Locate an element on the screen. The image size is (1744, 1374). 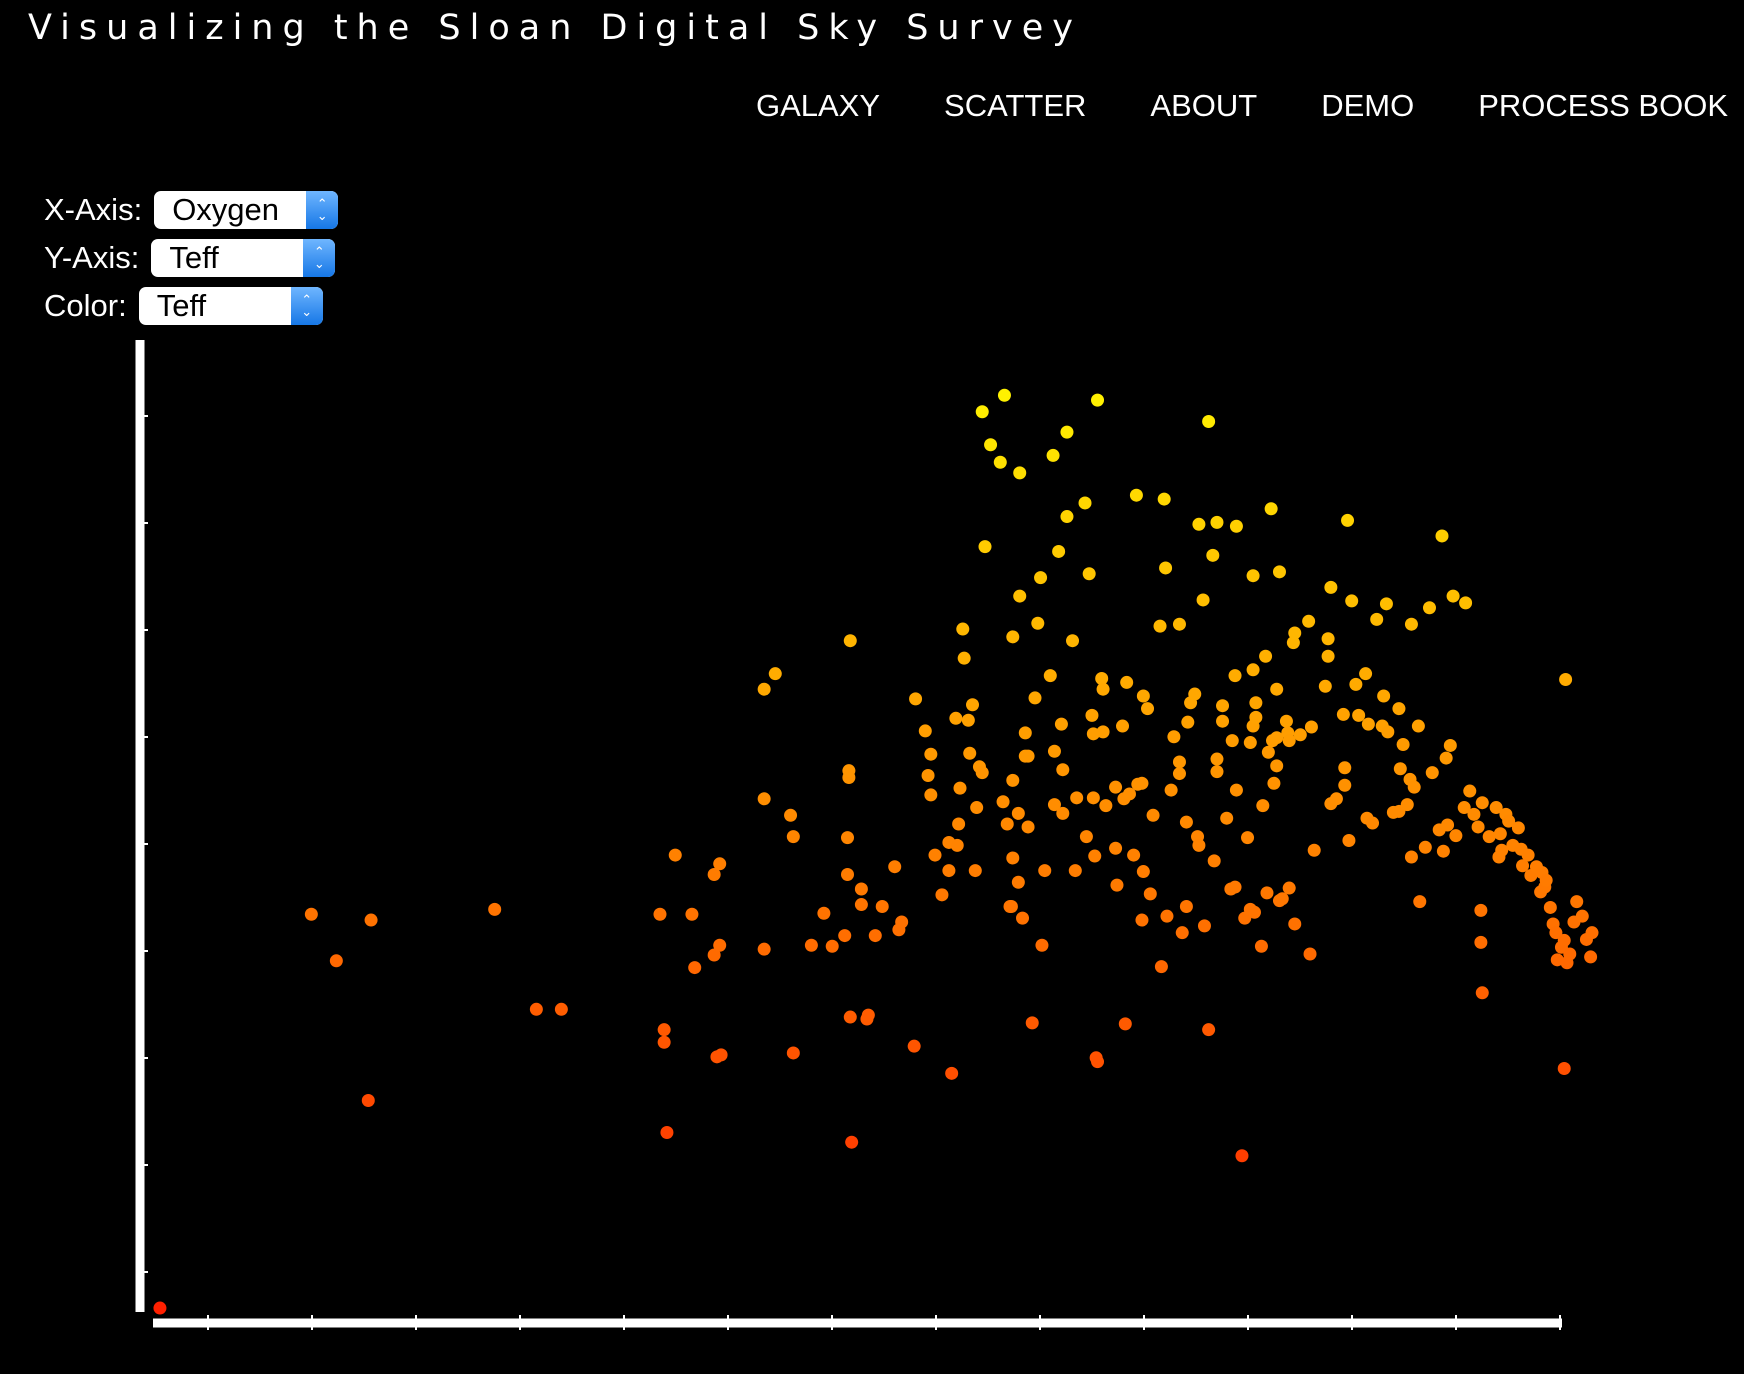
x-axis-select-value: Oxygen is located at coordinates (226, 209).